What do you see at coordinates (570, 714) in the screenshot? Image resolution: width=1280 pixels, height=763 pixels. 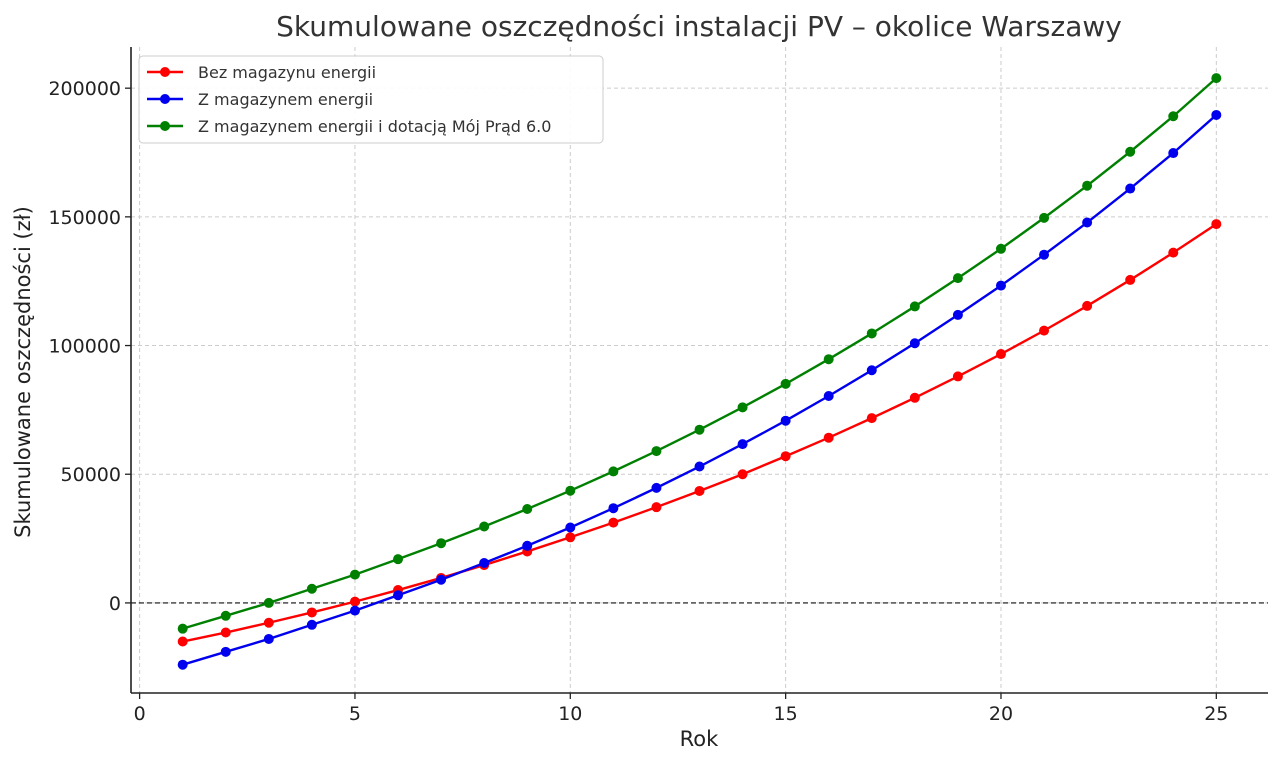 I see `x-tick-label-2: 10` at bounding box center [570, 714].